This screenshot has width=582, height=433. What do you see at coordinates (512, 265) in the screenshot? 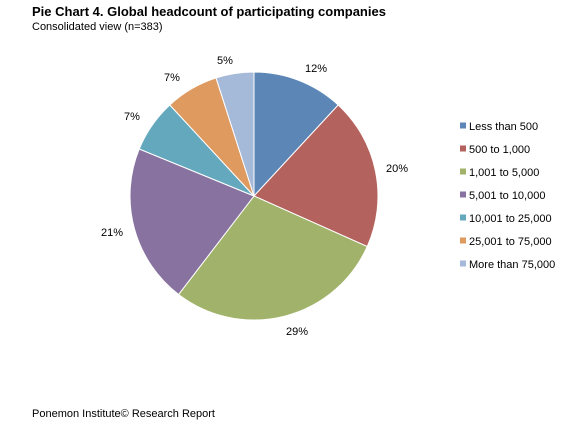
I see `legend-label: More than 75,000` at bounding box center [512, 265].